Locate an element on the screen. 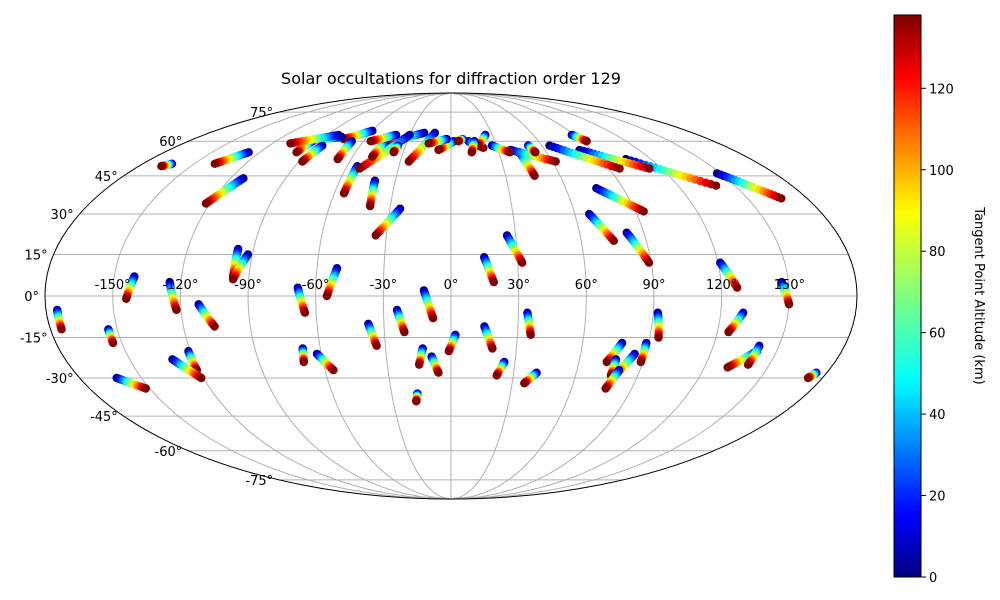  colorbar-tick-label: 100 is located at coordinates (941, 171).